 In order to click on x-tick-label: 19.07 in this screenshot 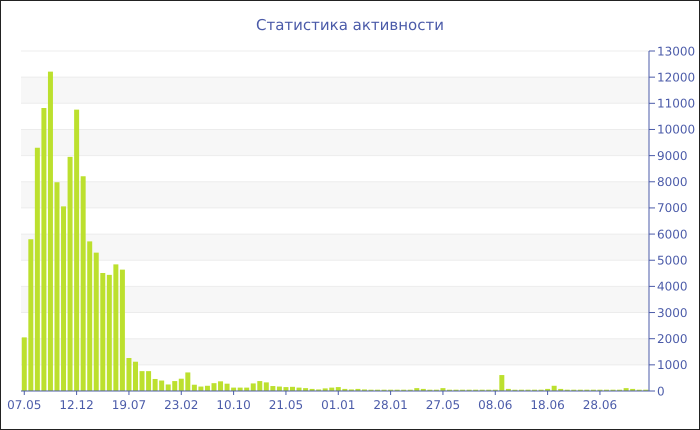, I will do `click(129, 405)`.